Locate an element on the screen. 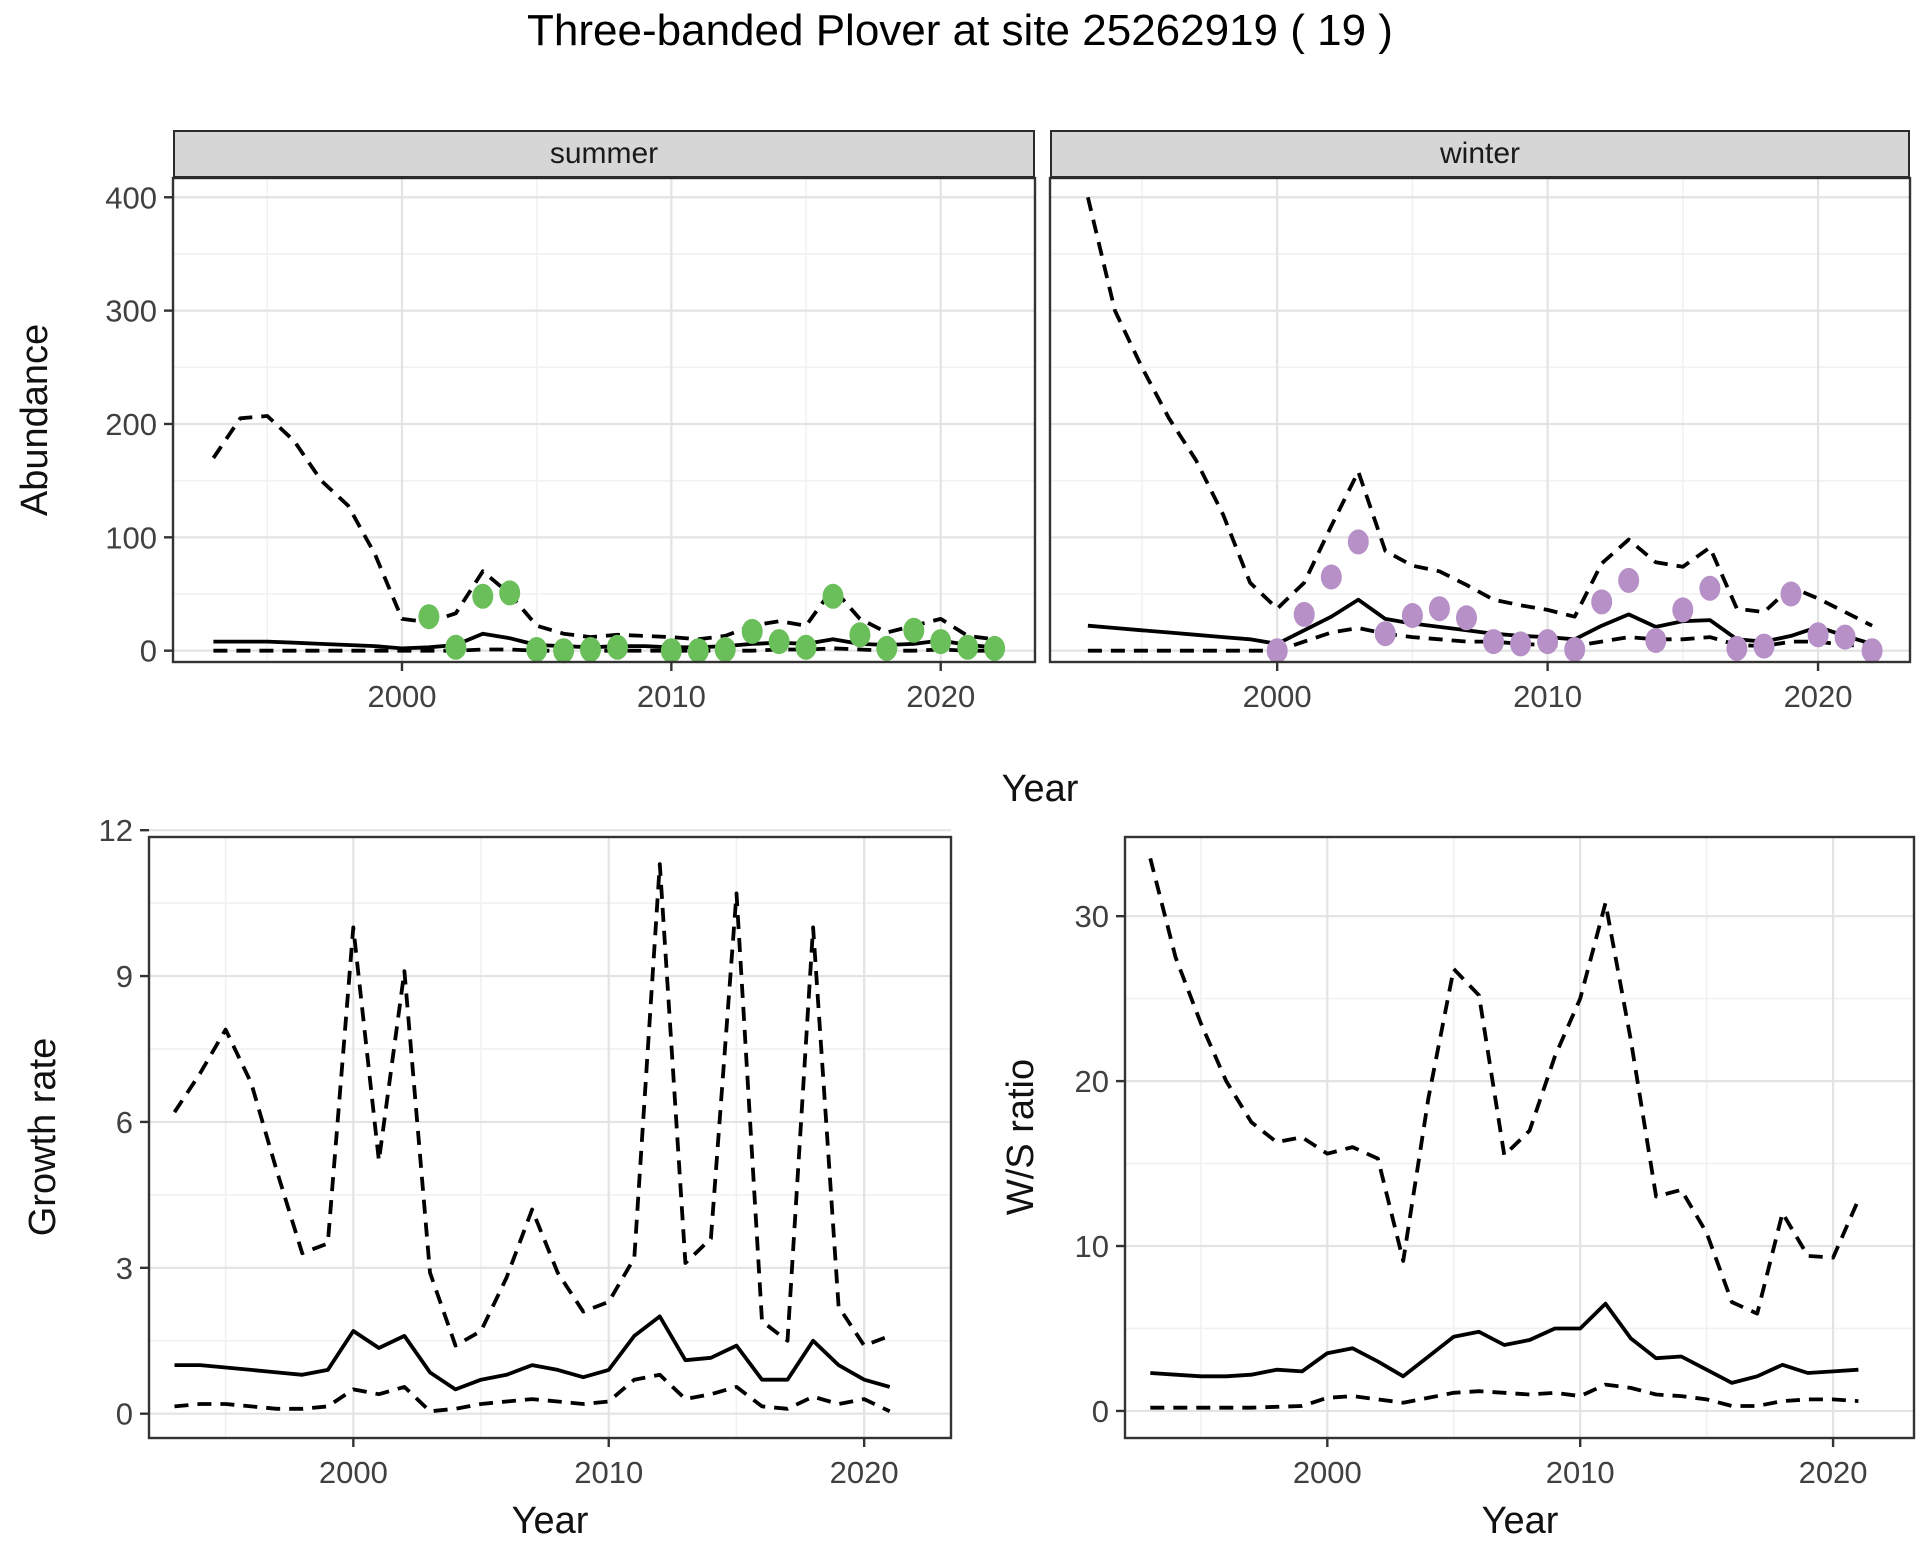 The height and width of the screenshot is (1560, 1920). y-axis-tick-label: 30 is located at coordinates (1092, 916).